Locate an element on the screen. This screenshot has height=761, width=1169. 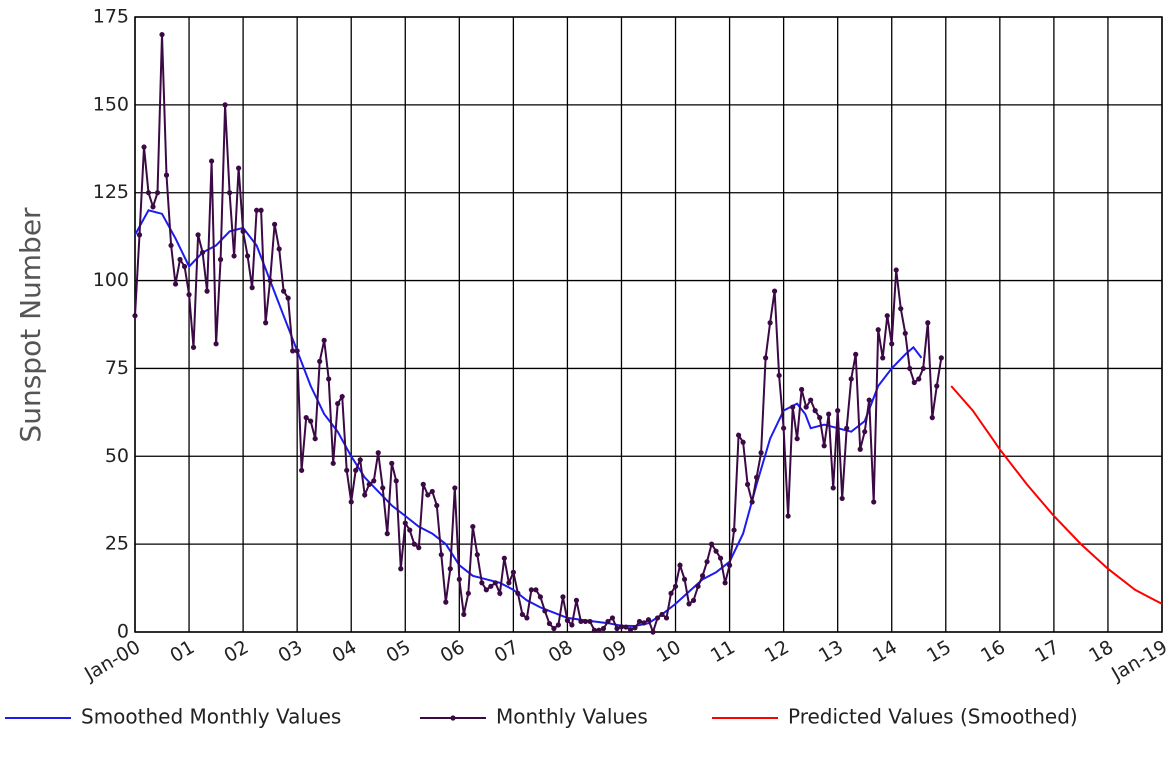
legend-marker is located at coordinates (453, 718).